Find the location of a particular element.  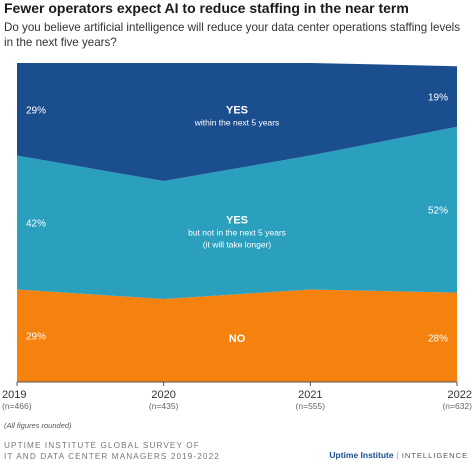

source-line-1: UPTIME INSTITUTE GLOBAL SURVEY OF is located at coordinates (102, 445).